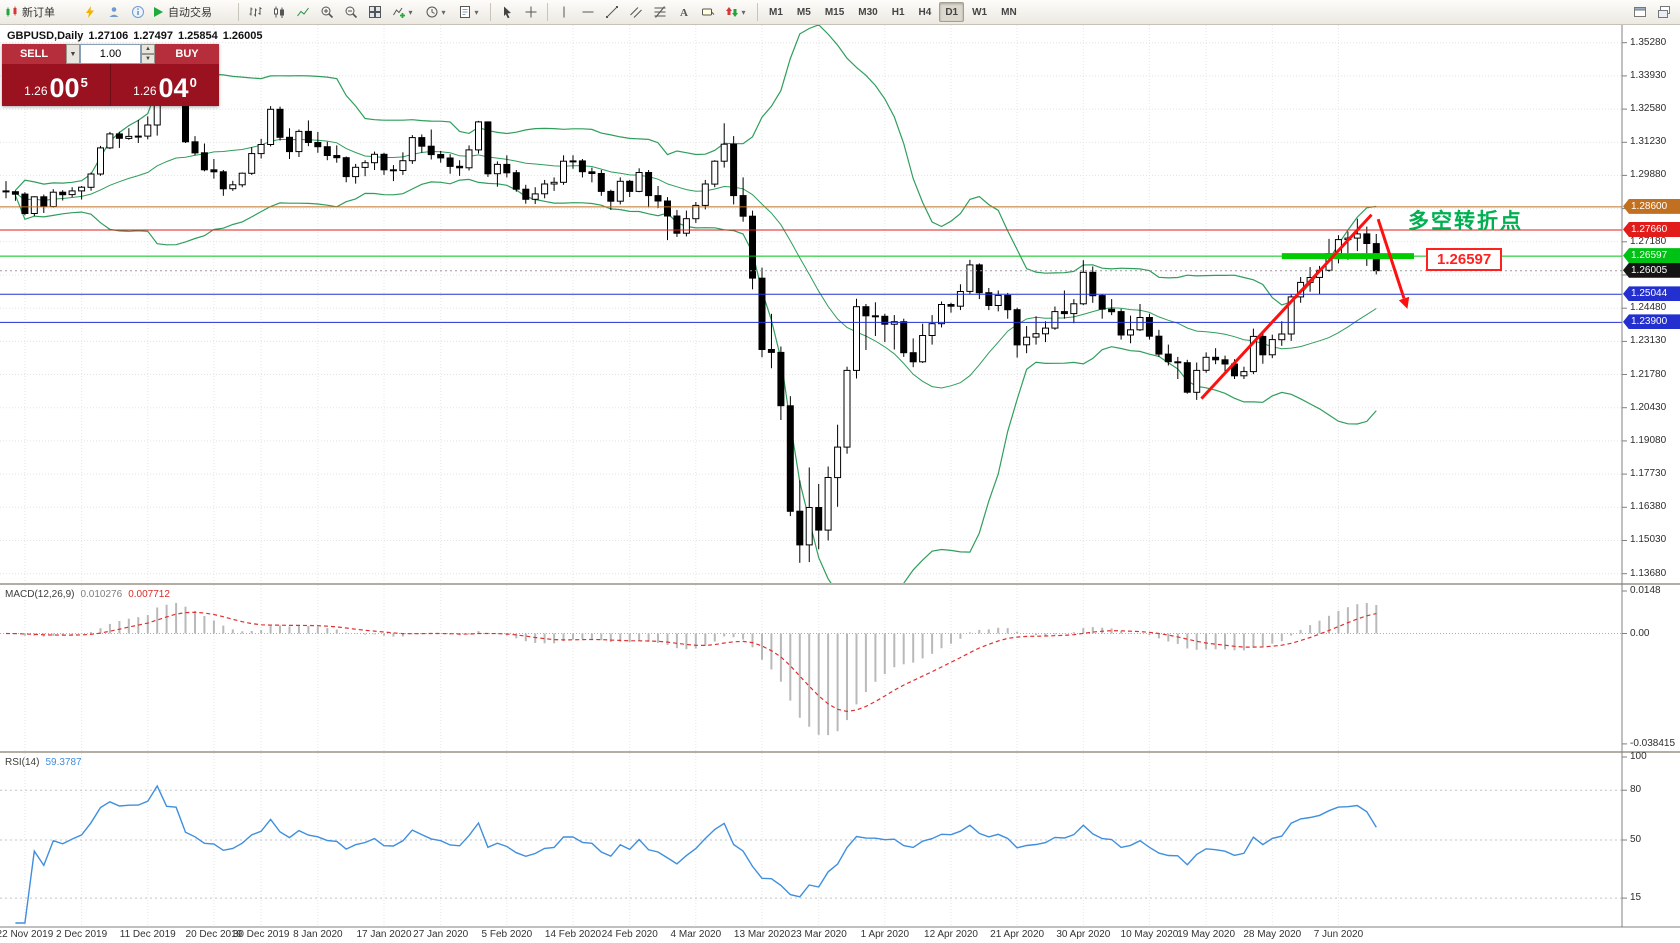 This screenshot has height=943, width=1680. Describe the element at coordinates (465, 12) in the screenshot. I see `template-icon` at that location.